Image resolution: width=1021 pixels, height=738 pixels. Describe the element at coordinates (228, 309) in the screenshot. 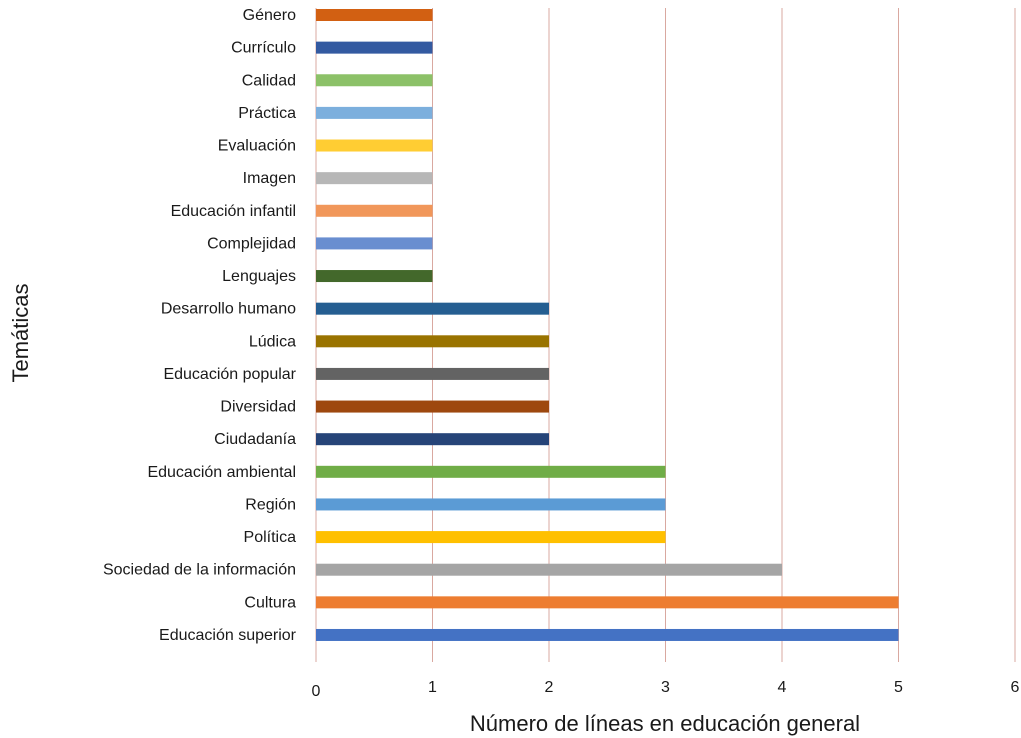

I see `category-label: Desarrollo humano` at that location.